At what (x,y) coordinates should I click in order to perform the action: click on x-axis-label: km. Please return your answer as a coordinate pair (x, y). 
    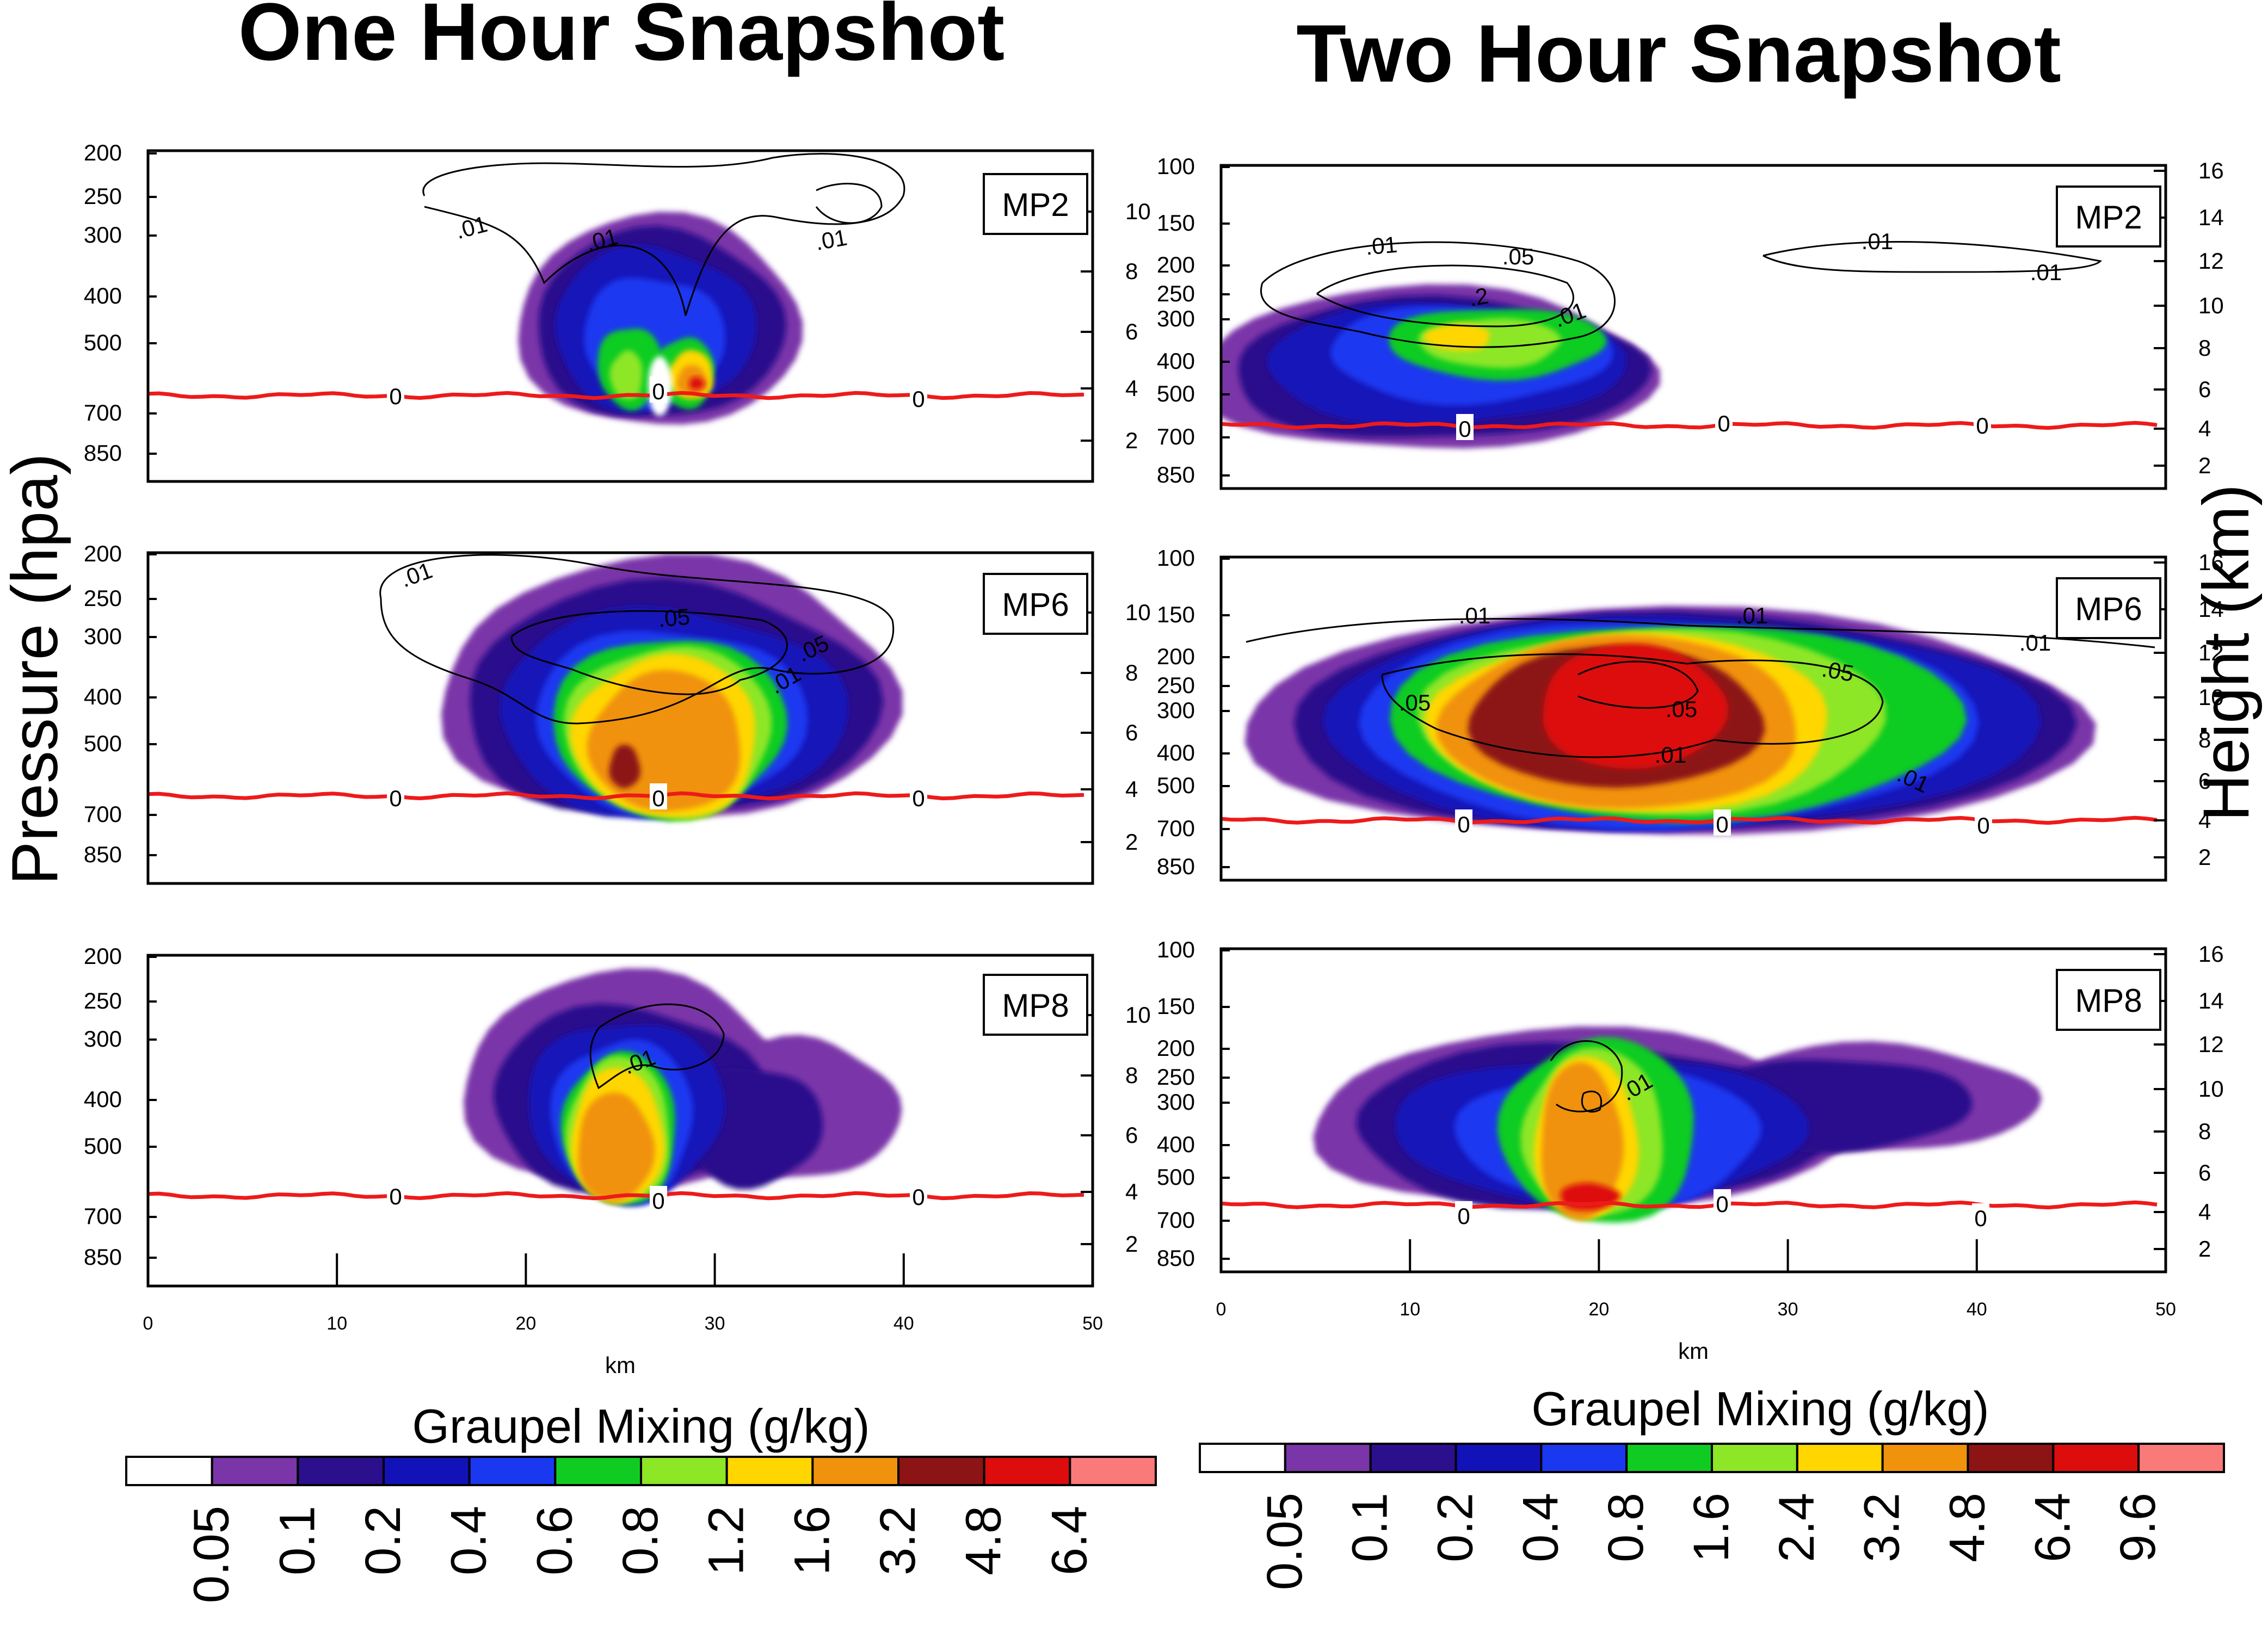
    Looking at the image, I should click on (1693, 1351).